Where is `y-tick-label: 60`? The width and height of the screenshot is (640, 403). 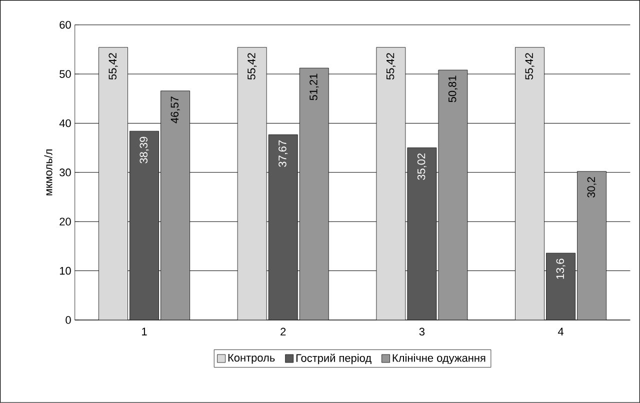
y-tick-label: 60 is located at coordinates (65, 25).